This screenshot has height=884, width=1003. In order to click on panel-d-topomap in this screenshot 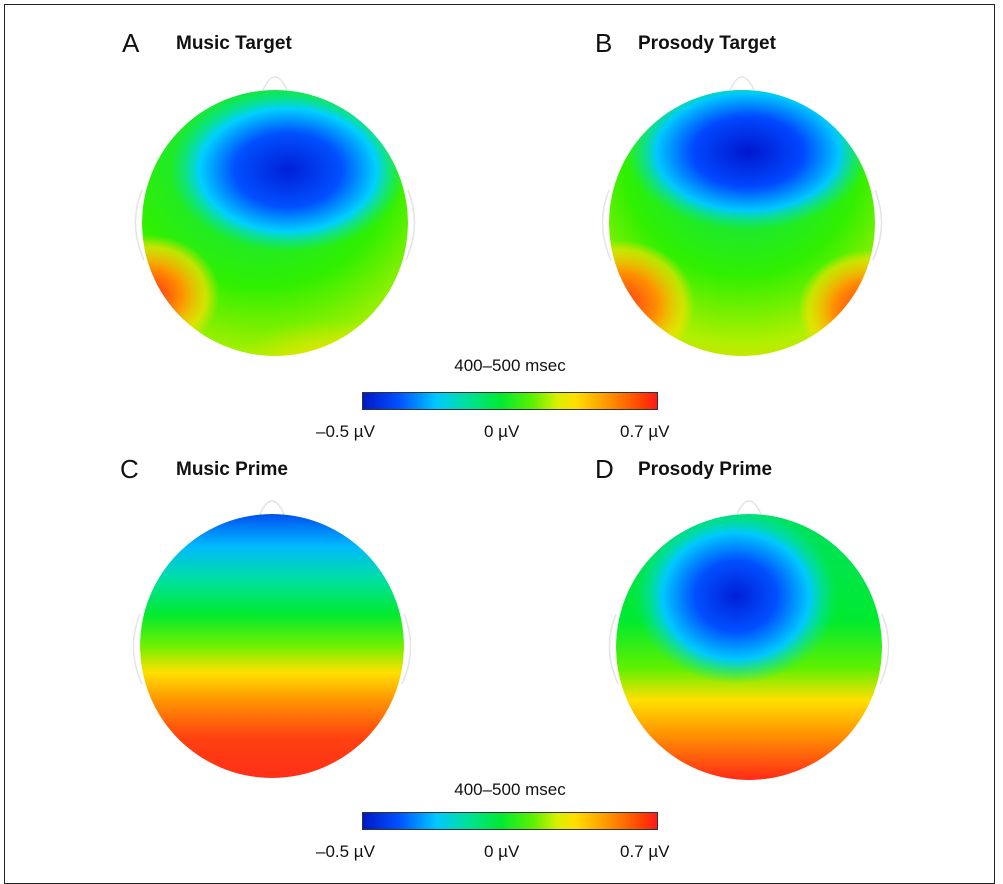, I will do `click(749, 640)`.